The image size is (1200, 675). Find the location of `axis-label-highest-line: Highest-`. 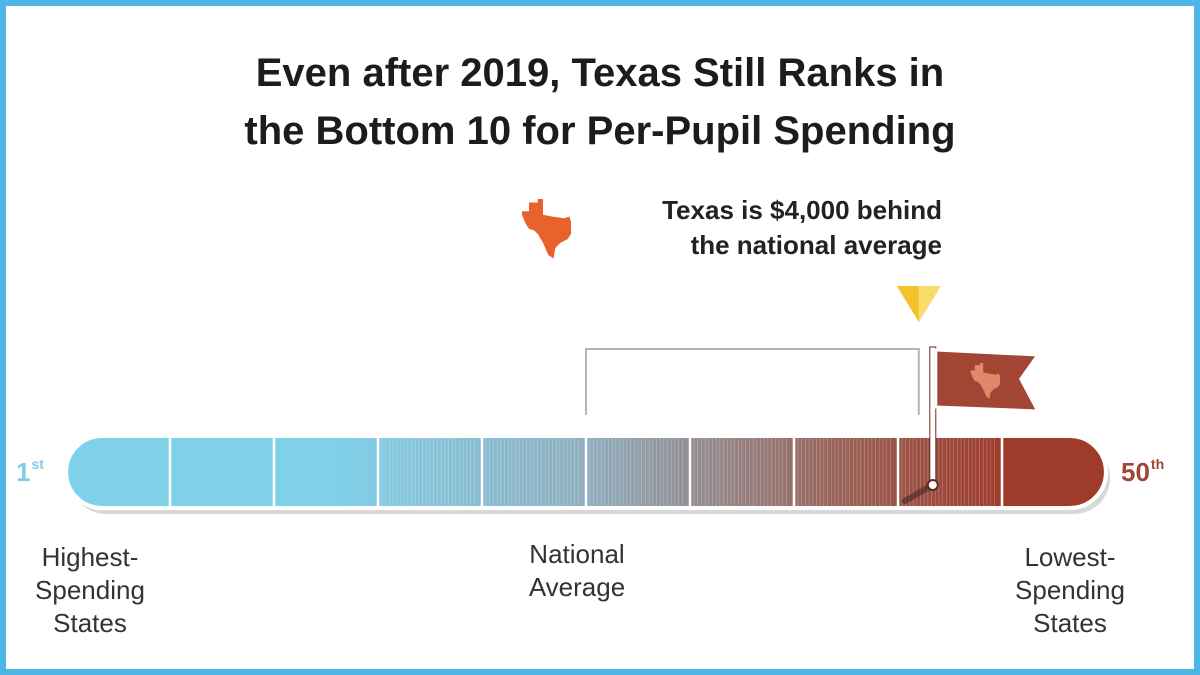

axis-label-highest-line: Highest- is located at coordinates (90, 557).